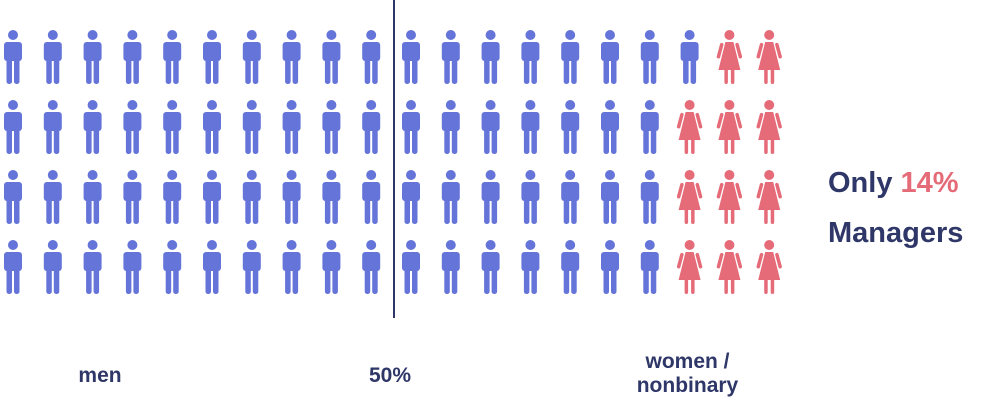 This screenshot has width=1000, height=404. What do you see at coordinates (929, 183) in the screenshot?
I see `headline-highlight: 14%` at bounding box center [929, 183].